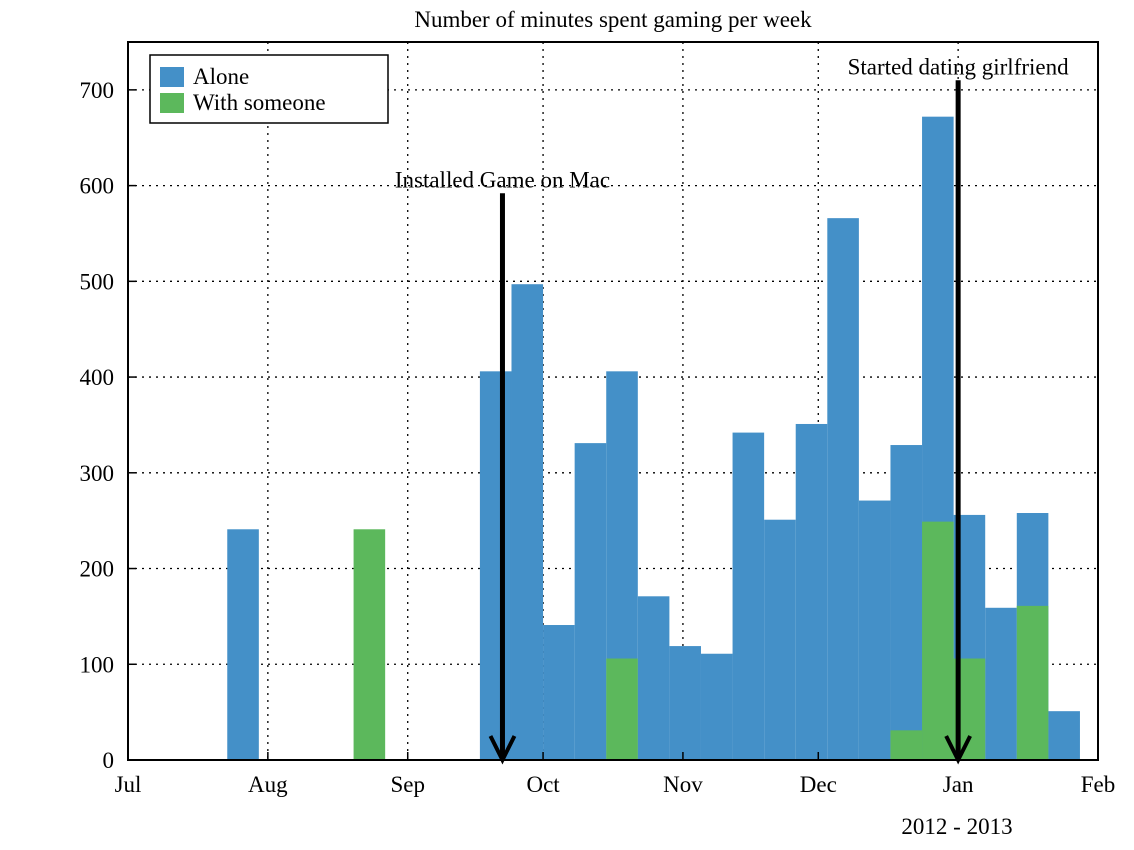 The width and height of the screenshot is (1134, 850). Describe the element at coordinates (259, 102) in the screenshot. I see `legend-label: With someone` at that location.